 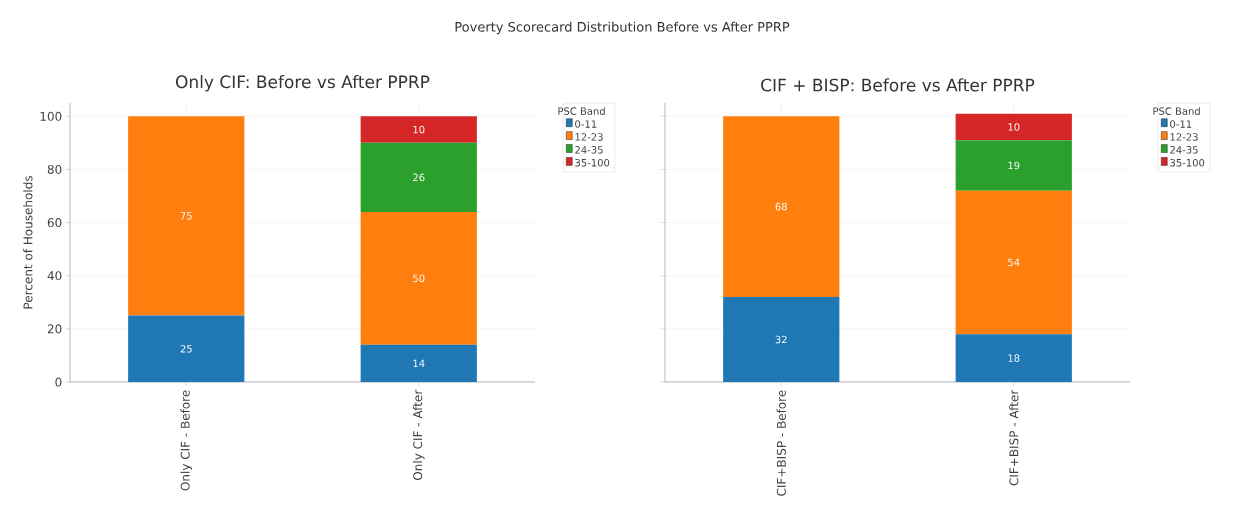 What do you see at coordinates (186, 440) in the screenshot?
I see `x-tick-label: Only CIF - Before` at bounding box center [186, 440].